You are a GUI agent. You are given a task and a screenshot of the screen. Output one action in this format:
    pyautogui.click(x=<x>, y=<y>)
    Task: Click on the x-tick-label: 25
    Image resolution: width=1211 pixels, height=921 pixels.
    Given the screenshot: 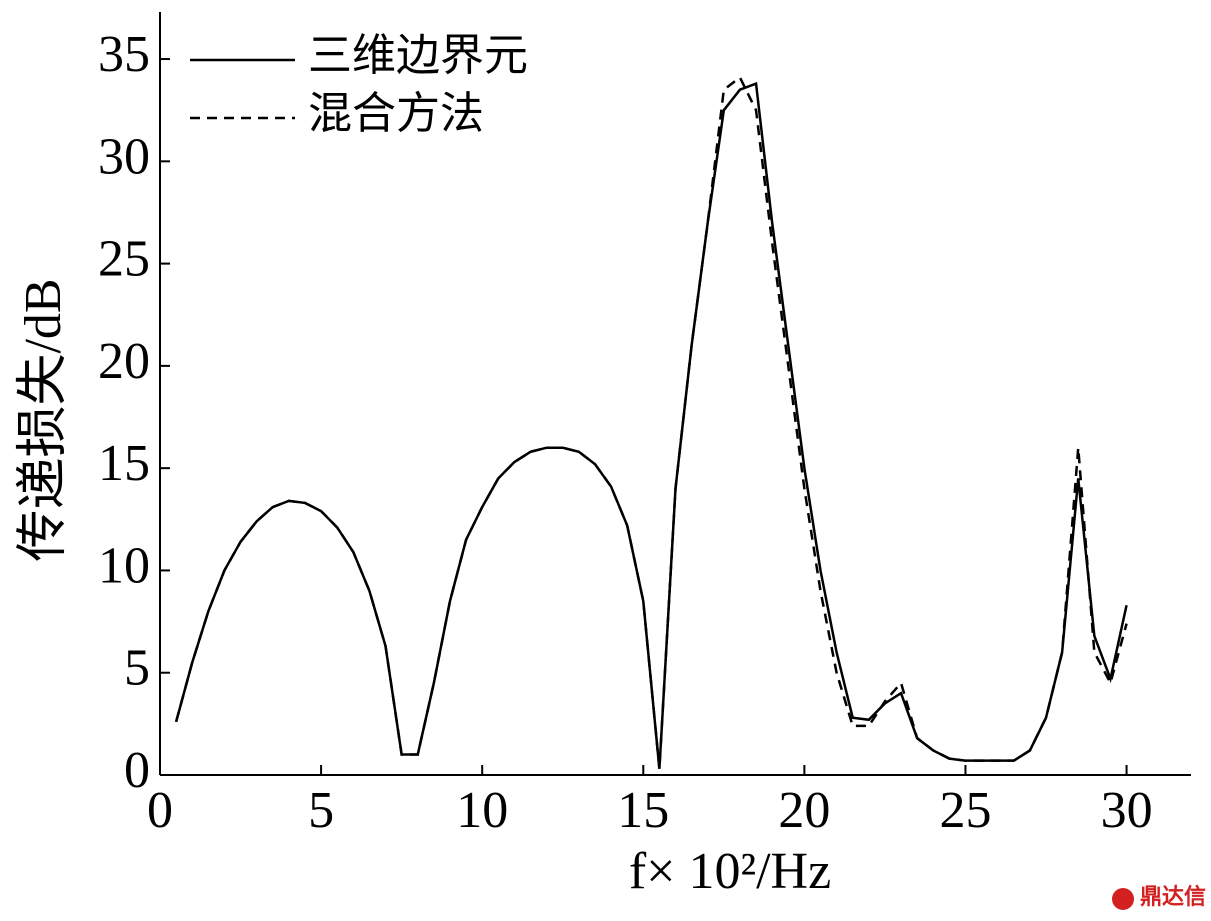 What is the action you would take?
    pyautogui.click(x=965, y=810)
    